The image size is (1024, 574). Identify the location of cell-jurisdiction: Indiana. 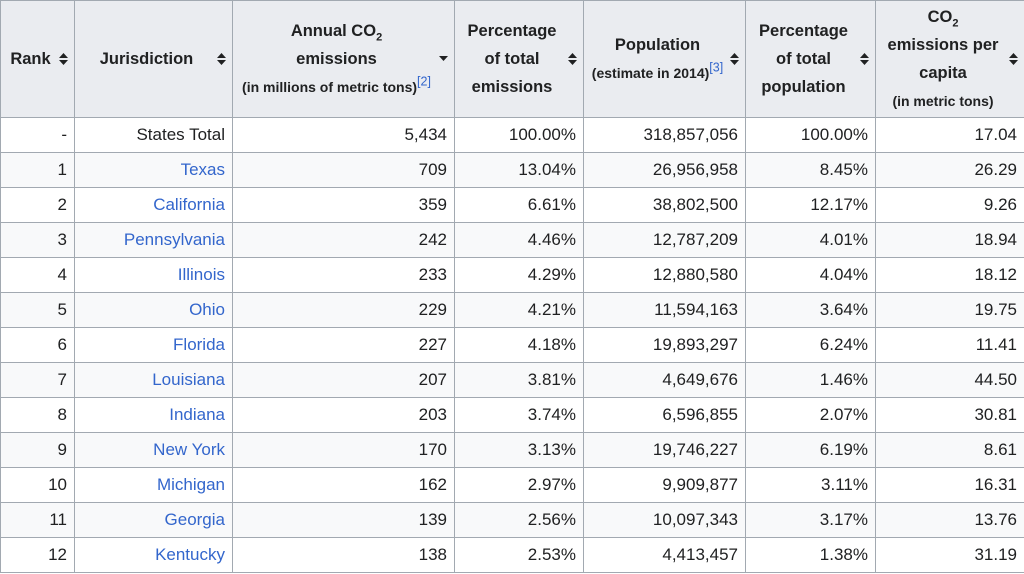
(153, 415).